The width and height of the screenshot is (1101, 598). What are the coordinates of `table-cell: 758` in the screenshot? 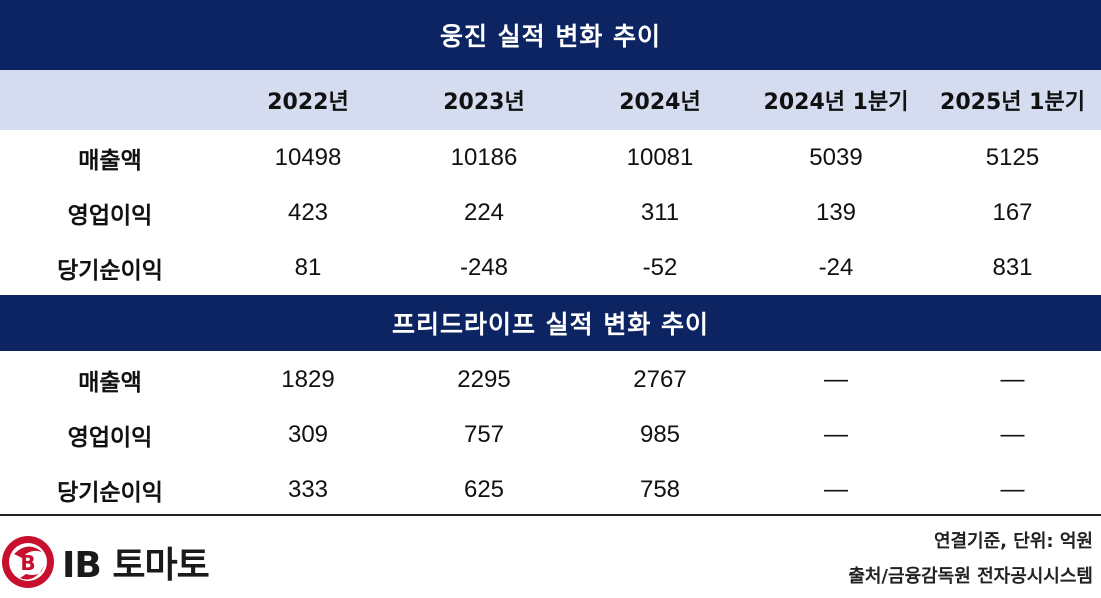 It's located at (660, 489).